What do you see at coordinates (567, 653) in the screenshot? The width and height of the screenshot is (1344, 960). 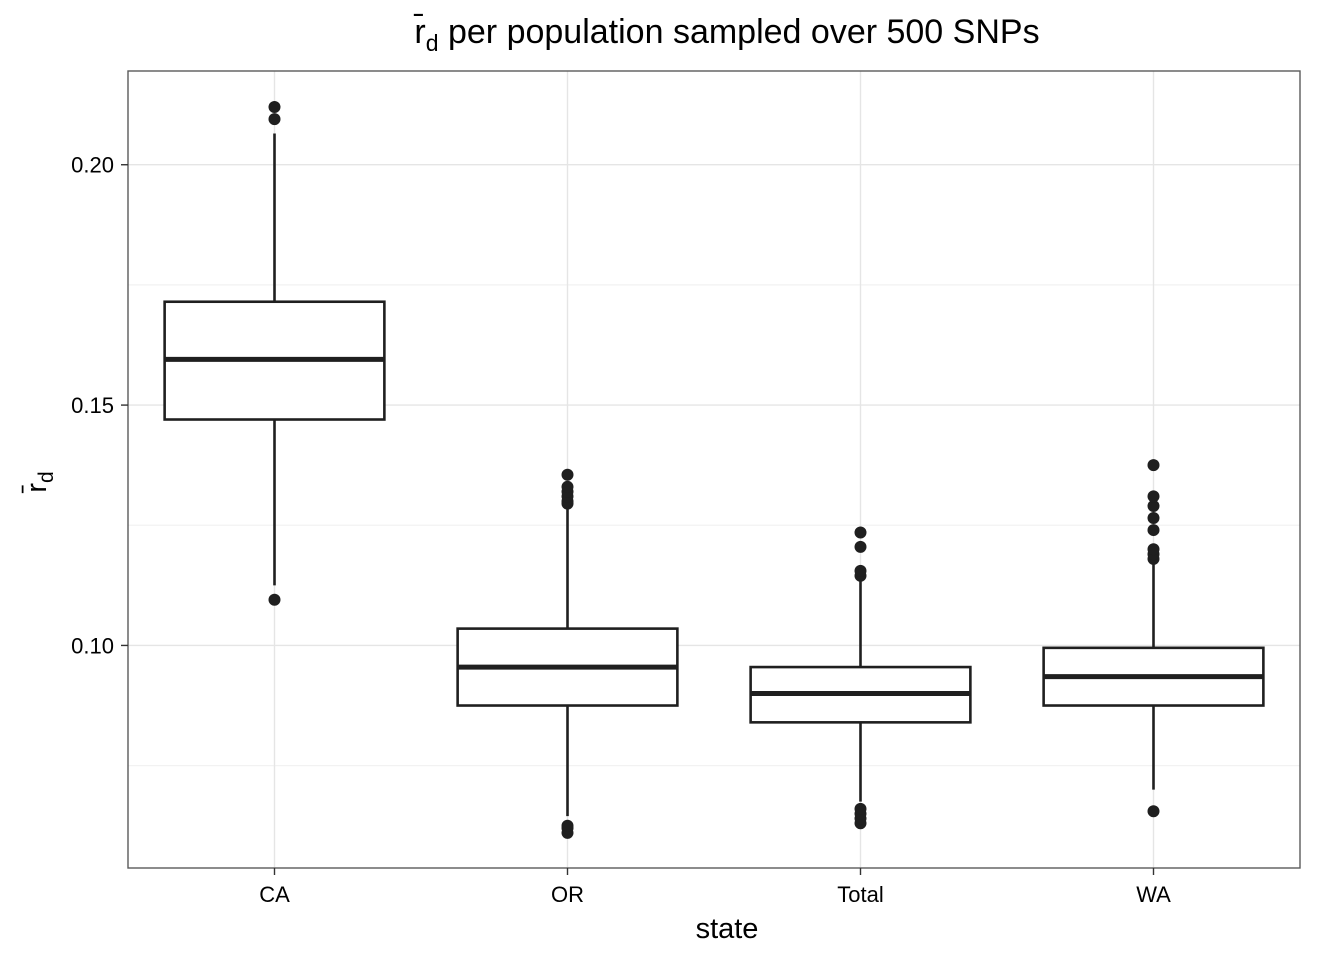 I see `box-group-or` at bounding box center [567, 653].